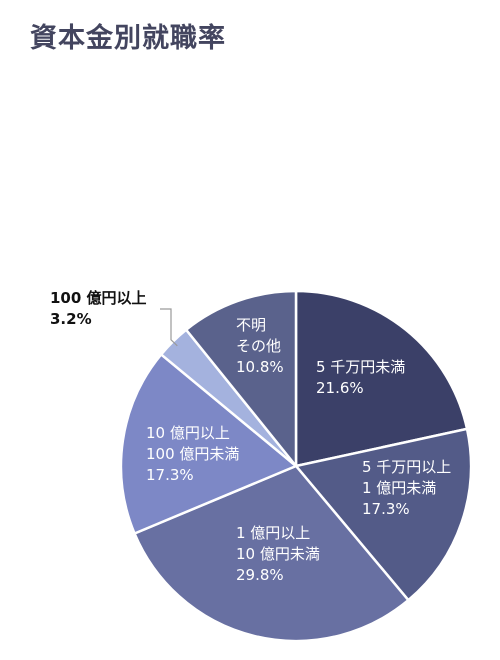 The height and width of the screenshot is (660, 500). Describe the element at coordinates (406, 467) in the screenshot. I see `slice-name-label: 5 千万円以上` at that location.